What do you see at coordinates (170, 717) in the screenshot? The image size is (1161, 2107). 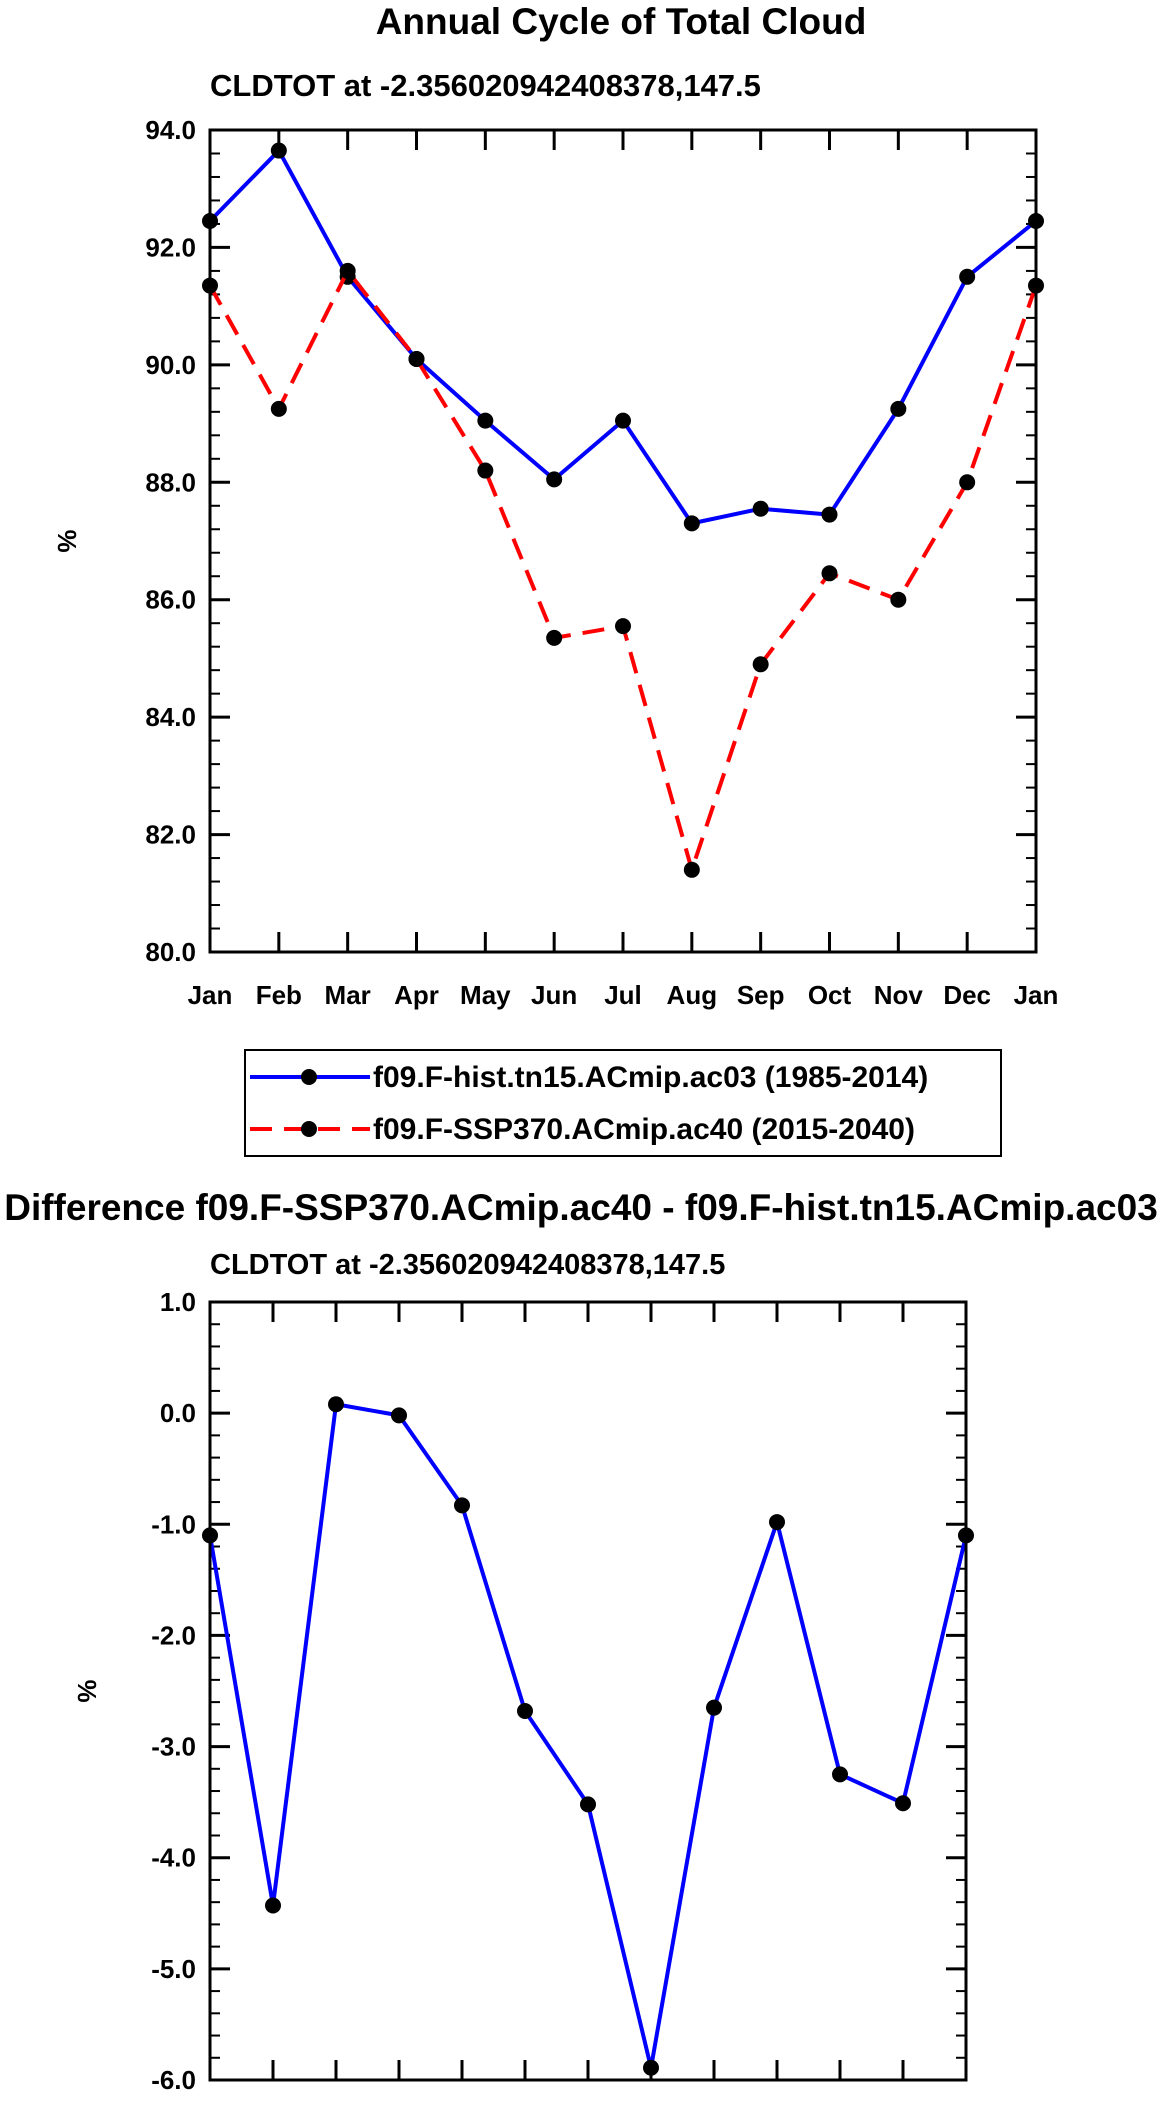 I see `chart-1-ytick-label: 84.0` at bounding box center [170, 717].